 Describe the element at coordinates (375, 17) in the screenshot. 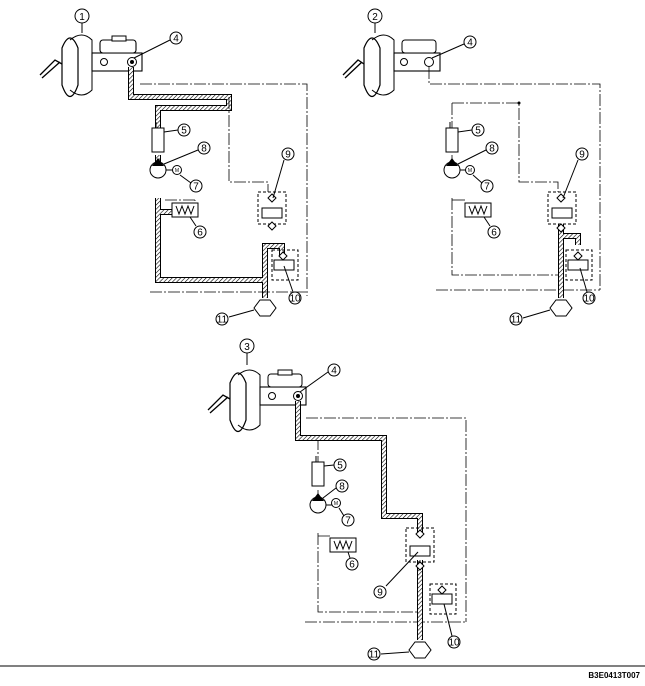

I see `svg-text: 2` at that location.